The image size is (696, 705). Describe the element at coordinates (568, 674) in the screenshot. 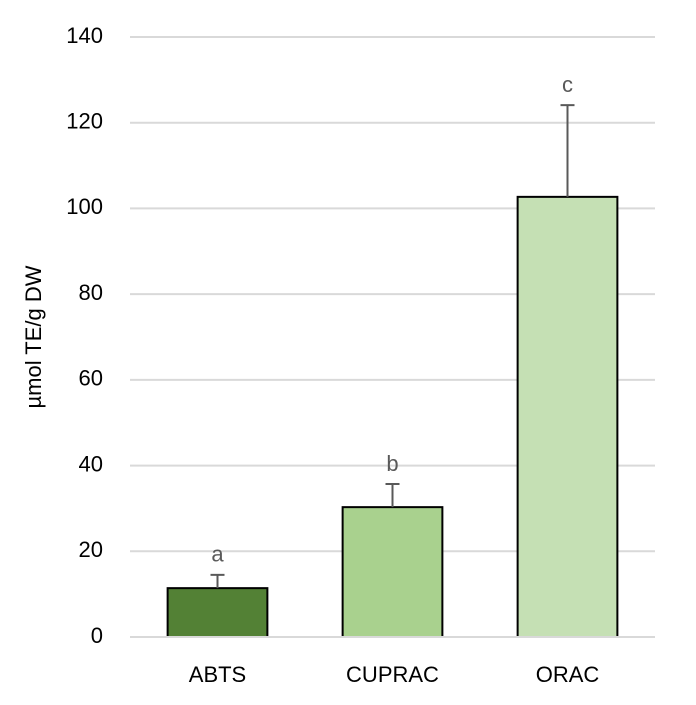

I see `x-tick-label: ORAC` at that location.